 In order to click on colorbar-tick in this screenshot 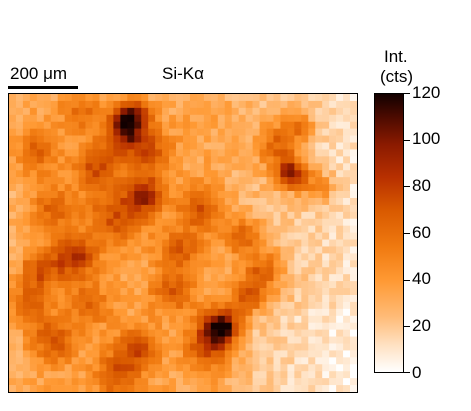, I will do `click(407, 93)`.